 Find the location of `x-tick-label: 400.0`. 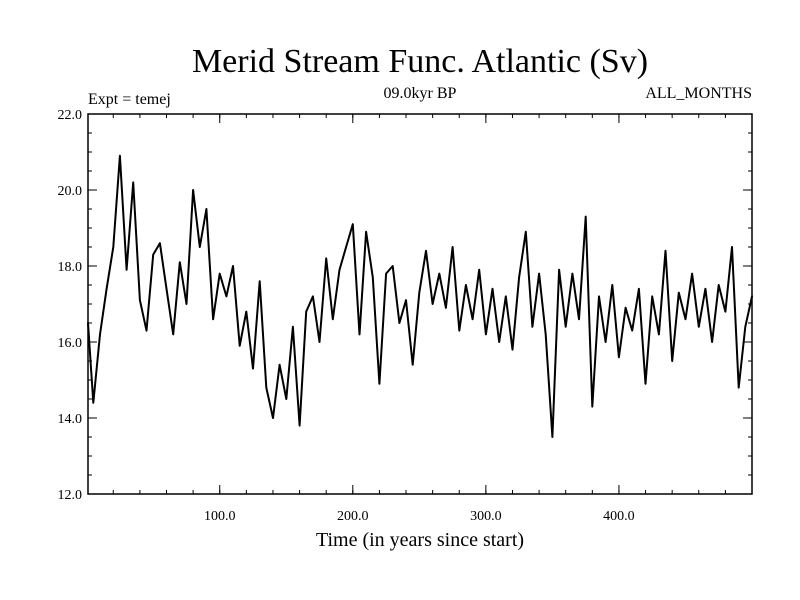

x-tick-label: 400.0 is located at coordinates (619, 516).